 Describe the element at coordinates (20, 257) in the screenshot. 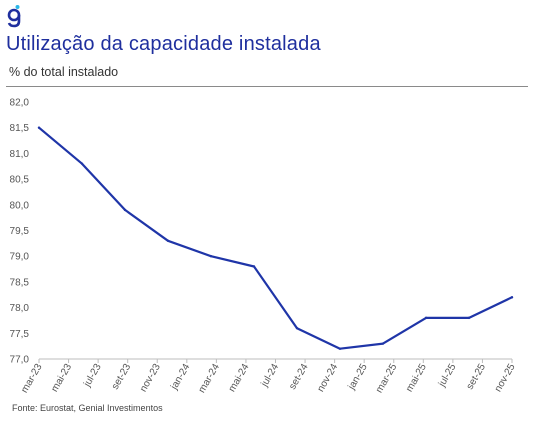

I see `y-tick-label: 79,0` at that location.